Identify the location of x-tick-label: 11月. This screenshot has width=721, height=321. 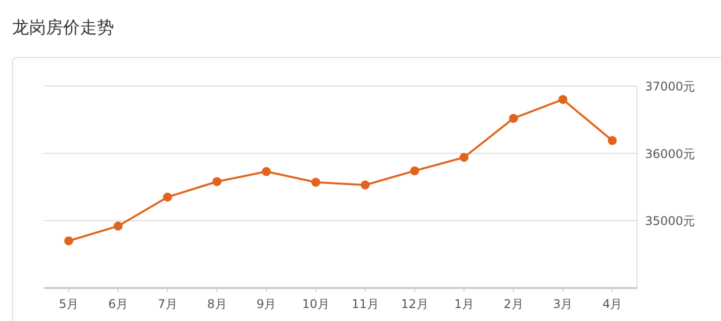
(365, 304).